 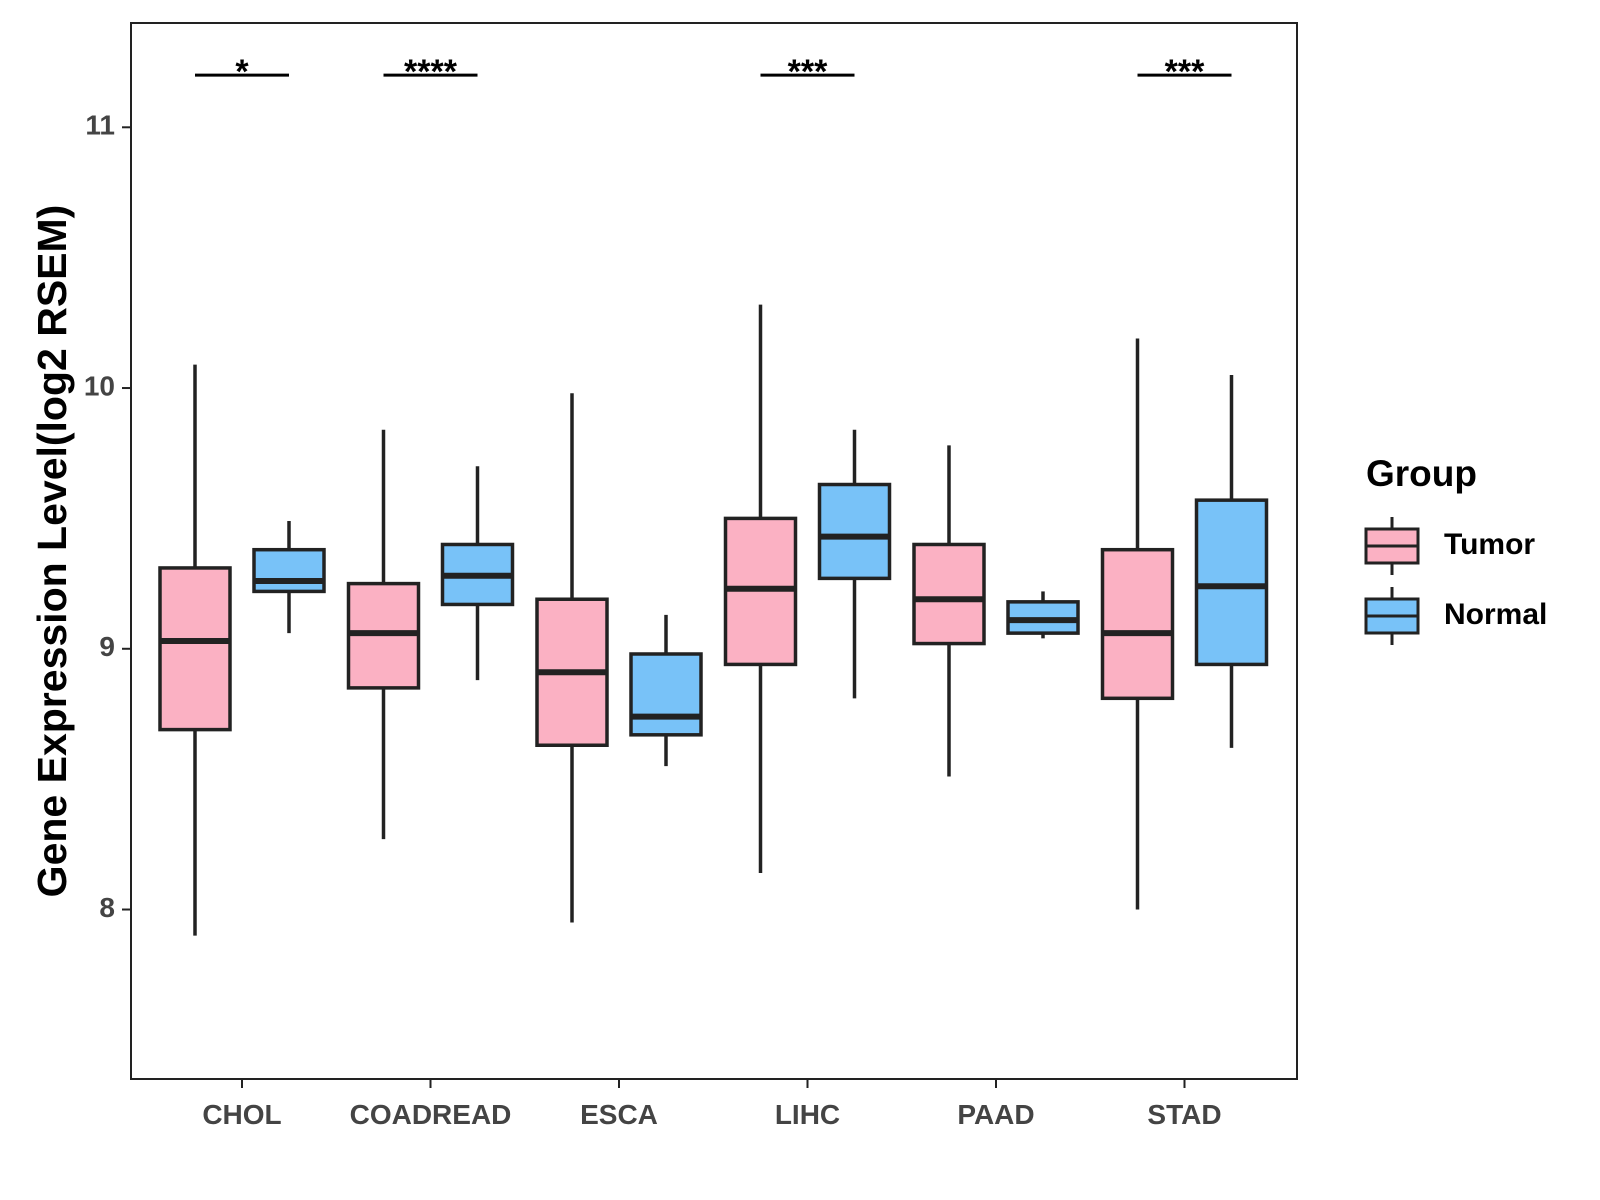 I want to click on box-normal-coadread, so click(x=477, y=573).